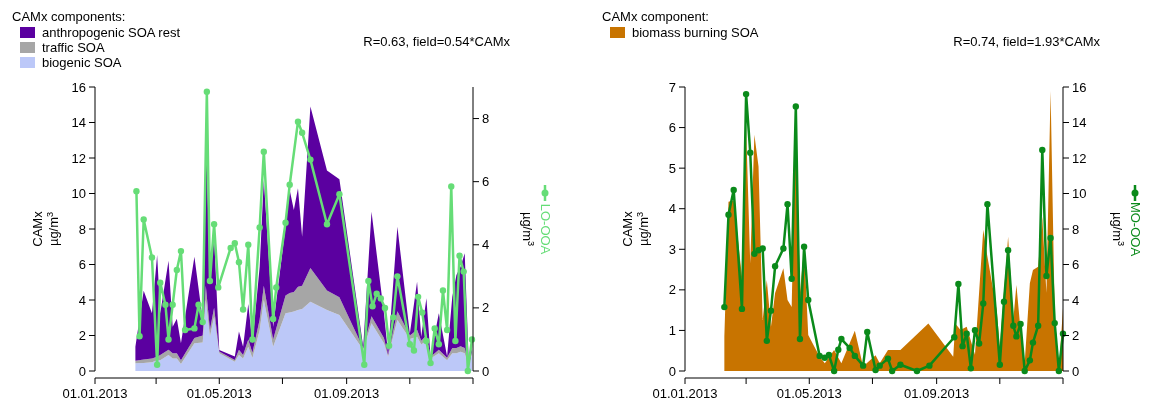 The height and width of the screenshot is (407, 1149). I want to click on text: R=0.63, field=0.54*CAMx, so click(437, 41).